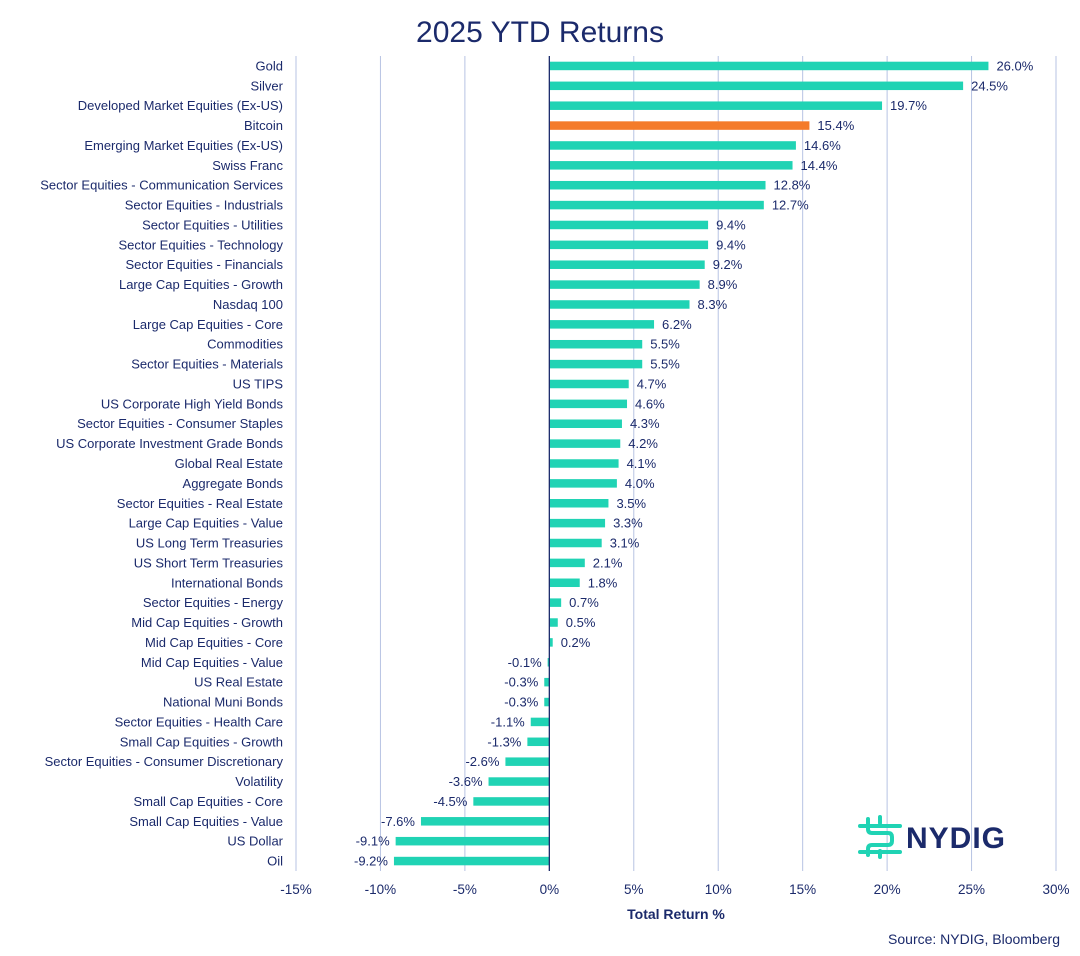 The height and width of the screenshot is (956, 1080). I want to click on category-label: Volatility, so click(259, 781).